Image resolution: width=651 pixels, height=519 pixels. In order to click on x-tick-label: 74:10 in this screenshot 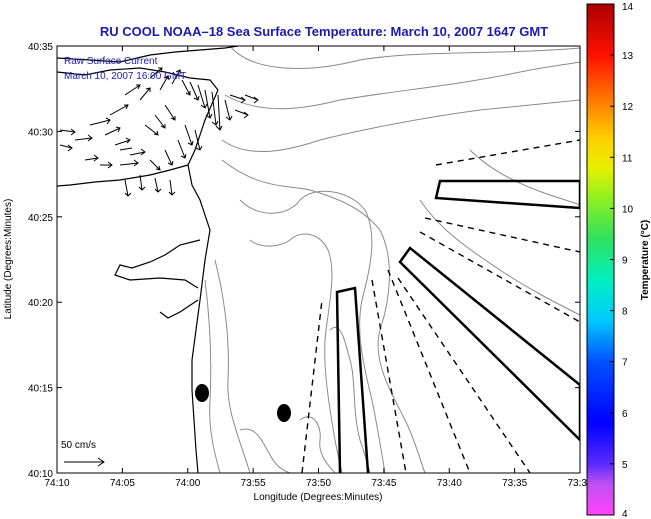, I will do `click(56, 483)`.